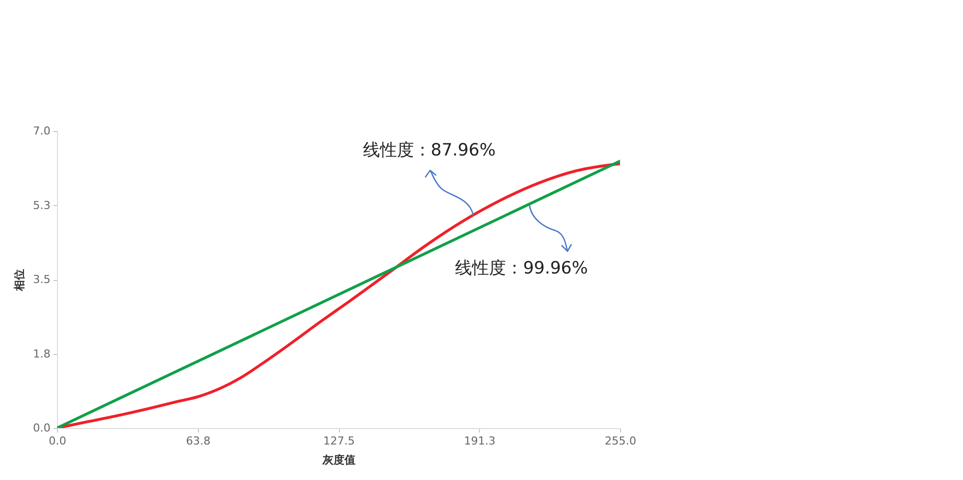  Describe the element at coordinates (41, 428) in the screenshot. I see `y-tick-label: 0.0` at that location.